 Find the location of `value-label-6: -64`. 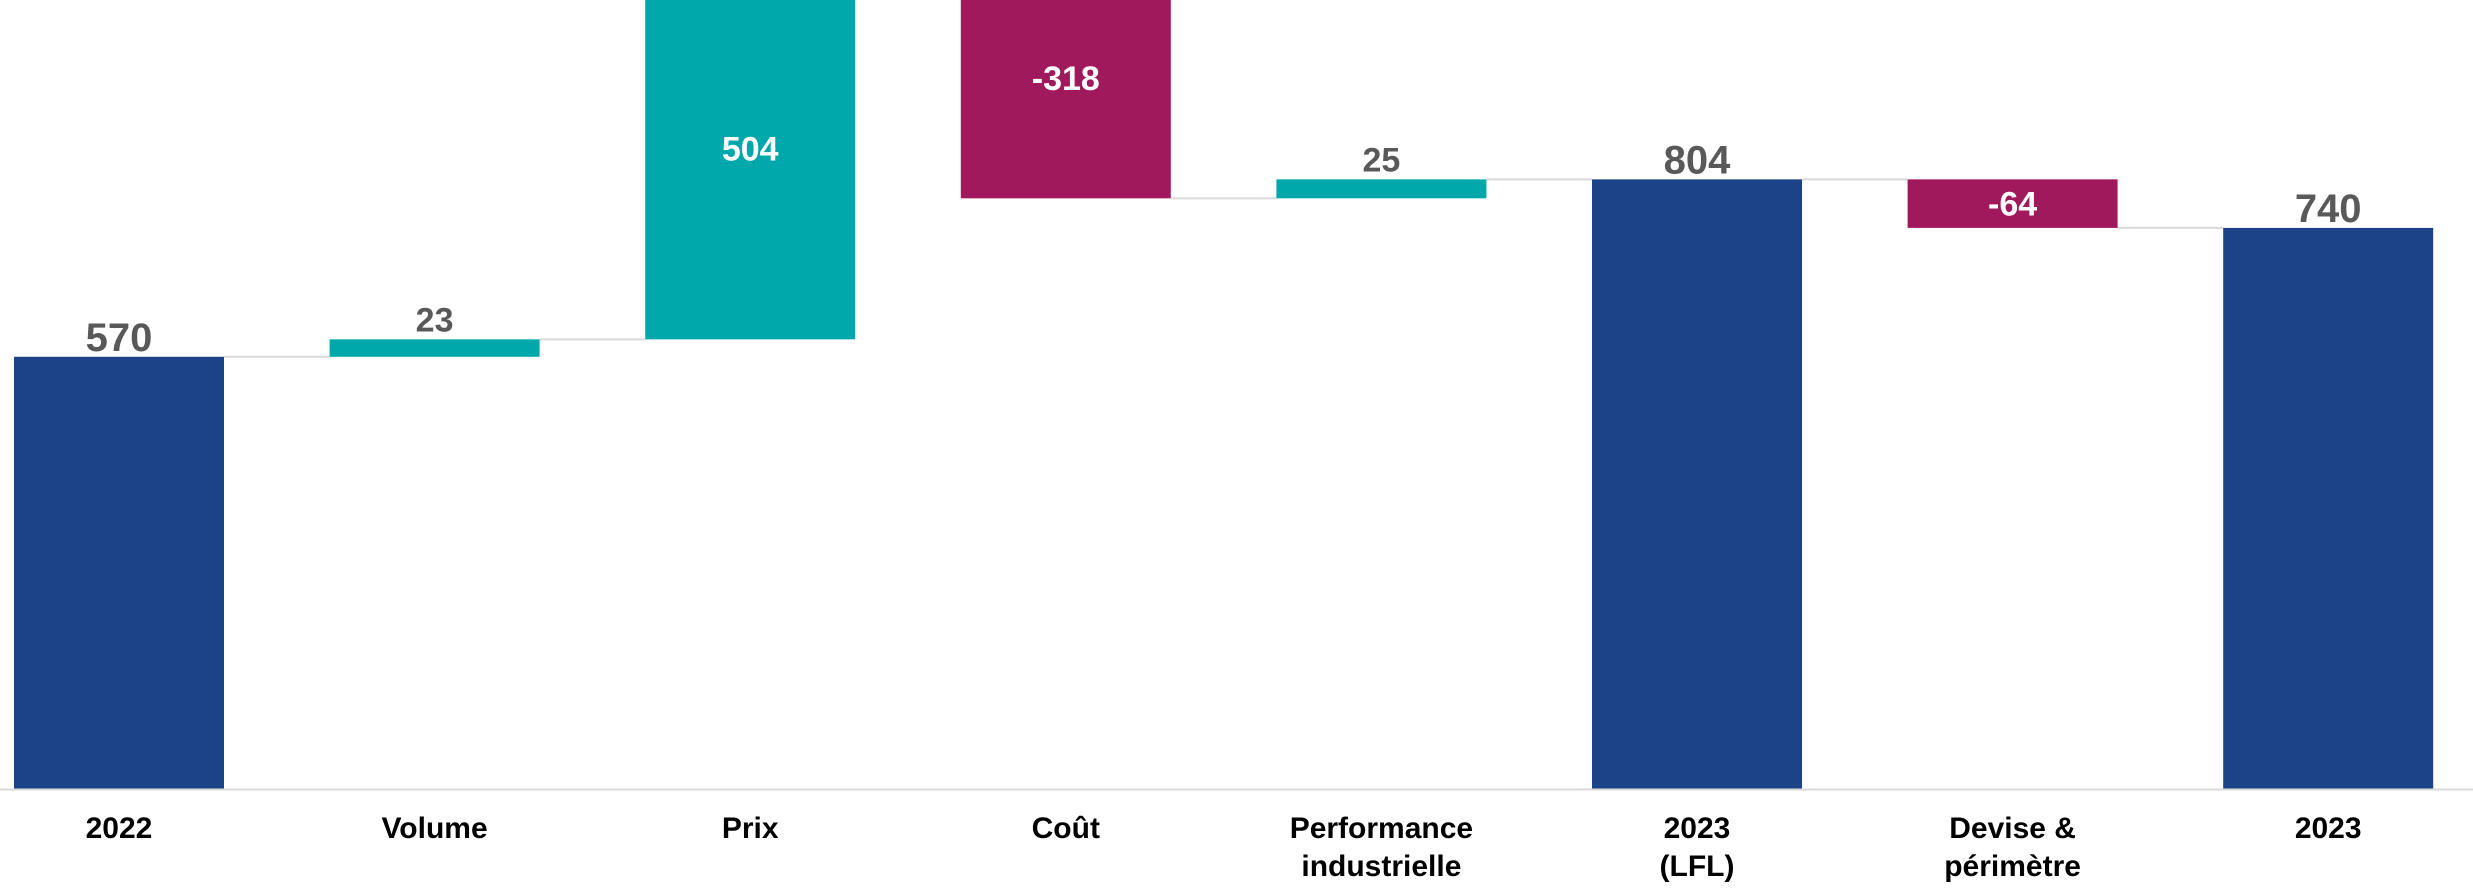

value-label-6: -64 is located at coordinates (2012, 205).